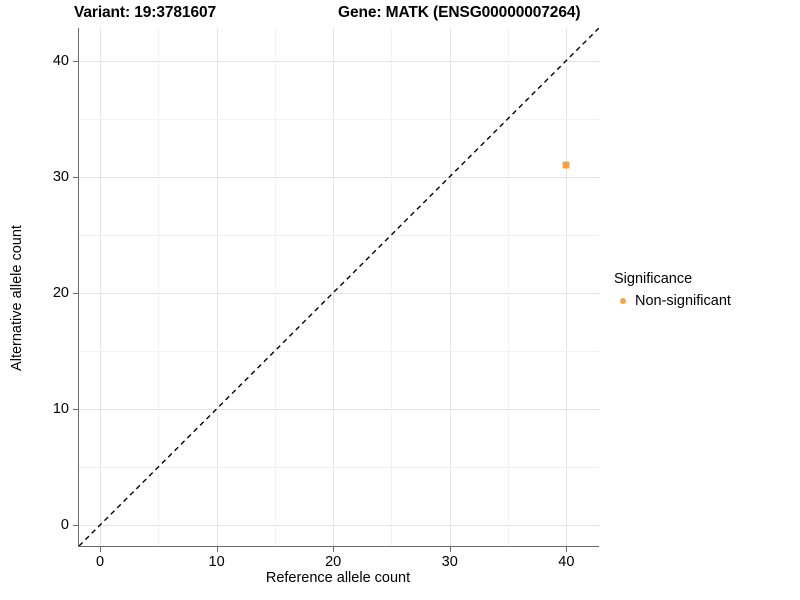  What do you see at coordinates (566, 562) in the screenshot?
I see `x-tick-label-40: 40` at bounding box center [566, 562].